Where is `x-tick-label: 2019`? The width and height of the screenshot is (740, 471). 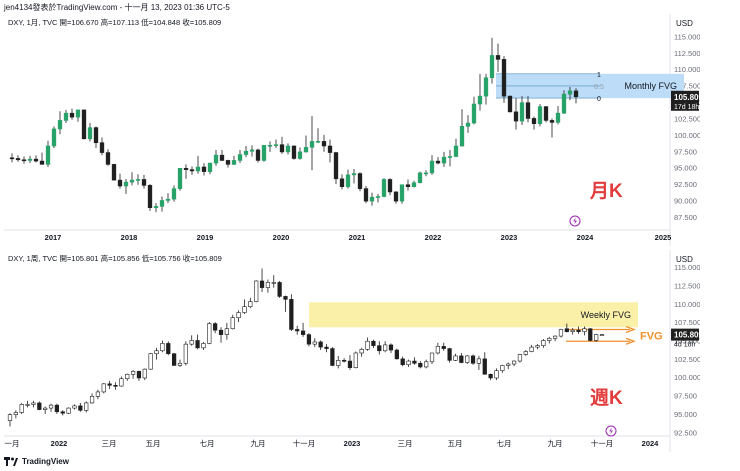
x-tick-label: 2019 is located at coordinates (205, 237).